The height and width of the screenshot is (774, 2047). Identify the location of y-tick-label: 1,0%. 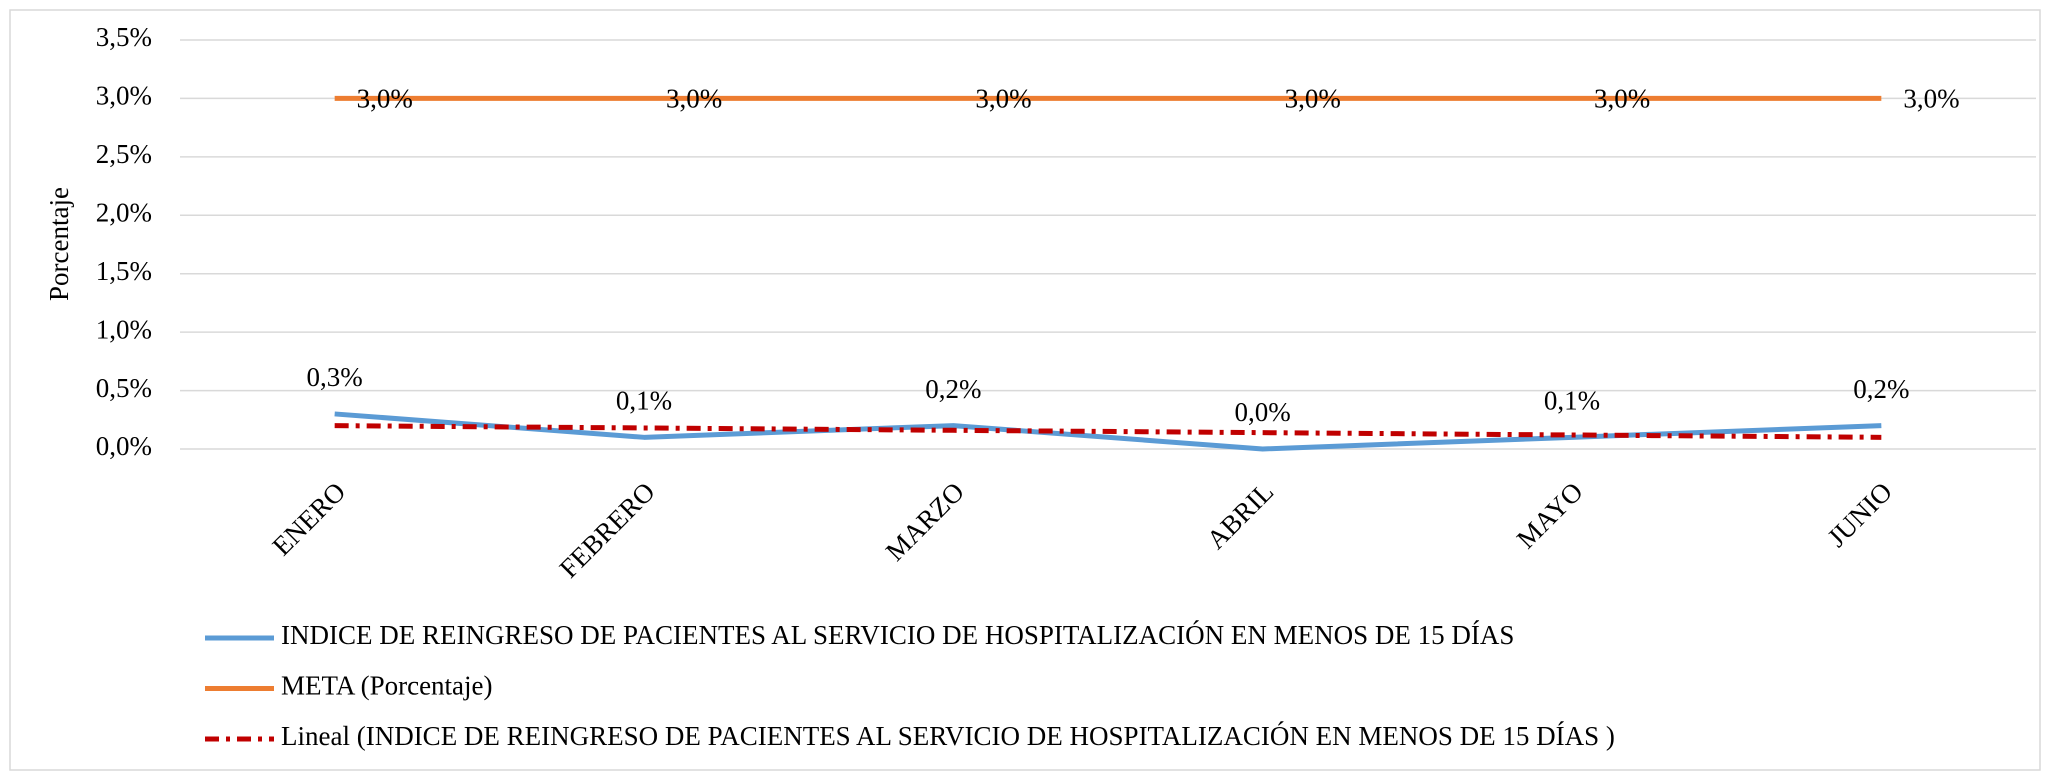
(124, 329).